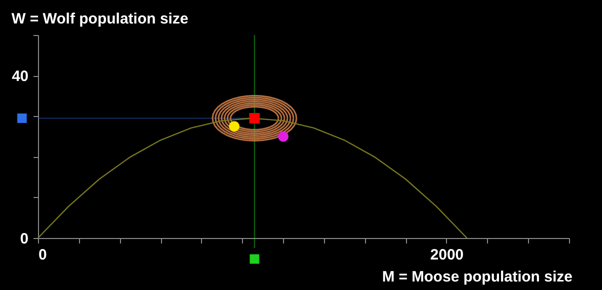  I want to click on x-axis-title: M = Moose population size, so click(477, 277).